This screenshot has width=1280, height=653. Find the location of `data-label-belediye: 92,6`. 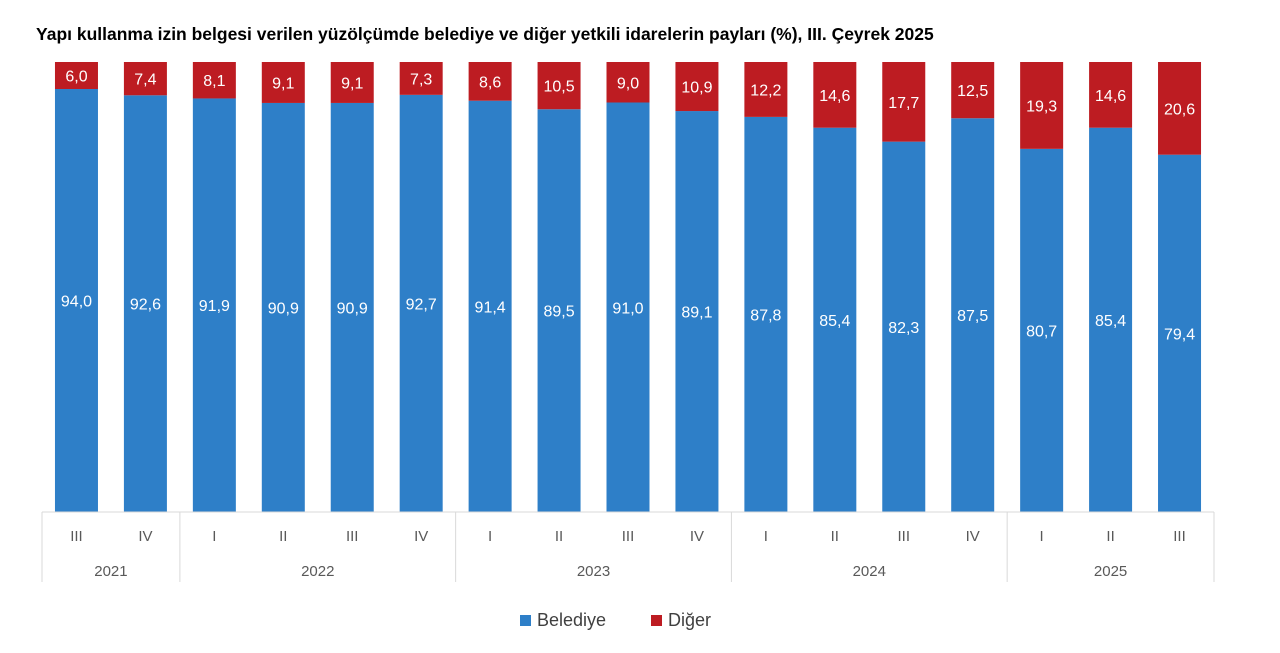

data-label-belediye: 92,6 is located at coordinates (145, 305).